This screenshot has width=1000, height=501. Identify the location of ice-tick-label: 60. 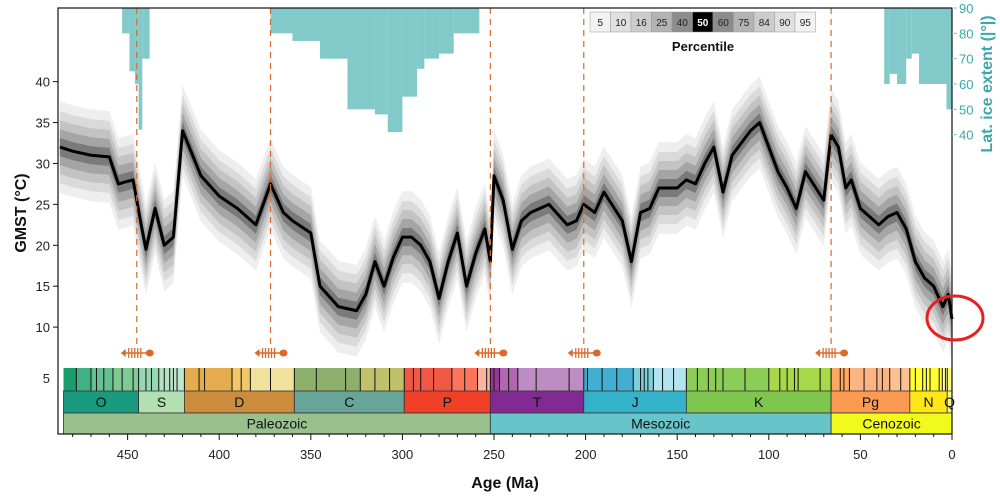
(966, 84).